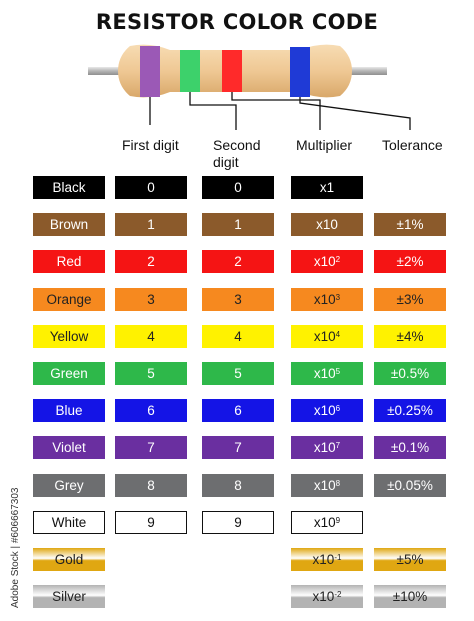 The image size is (474, 621). What do you see at coordinates (338, 297) in the screenshot?
I see `multiplier-exponent: 3` at bounding box center [338, 297].